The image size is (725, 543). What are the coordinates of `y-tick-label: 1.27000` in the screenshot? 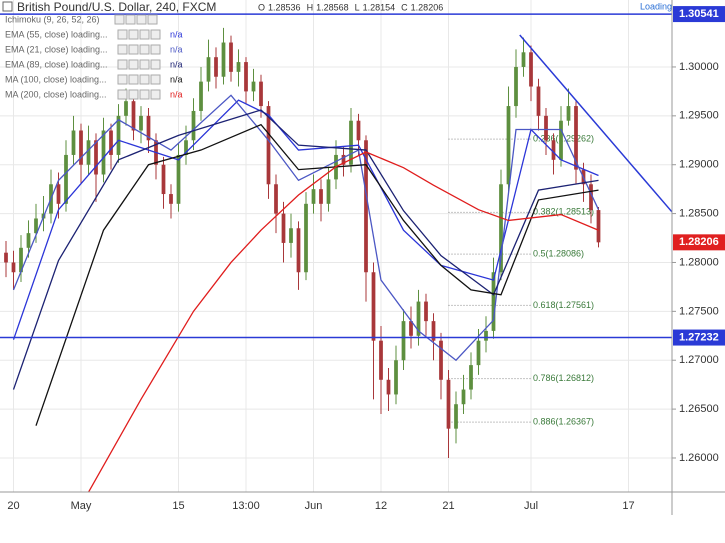 It's located at (699, 360).